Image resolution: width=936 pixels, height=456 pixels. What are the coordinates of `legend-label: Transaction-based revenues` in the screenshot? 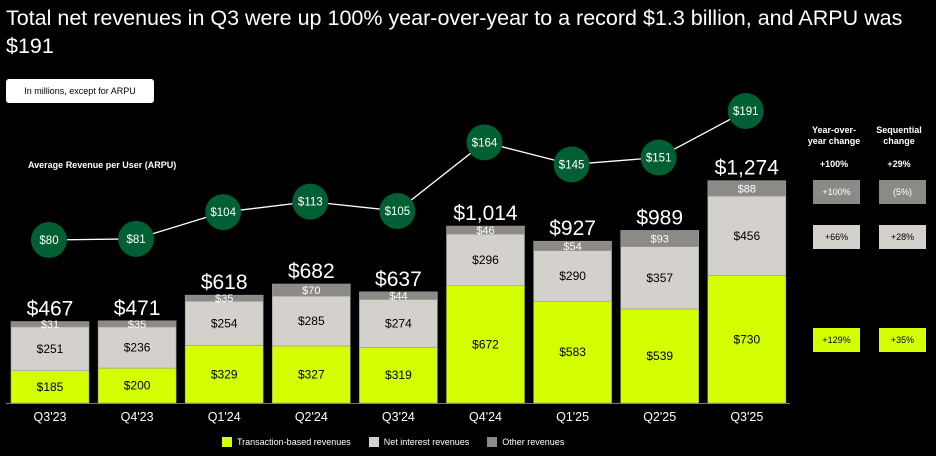 It's located at (294, 442).